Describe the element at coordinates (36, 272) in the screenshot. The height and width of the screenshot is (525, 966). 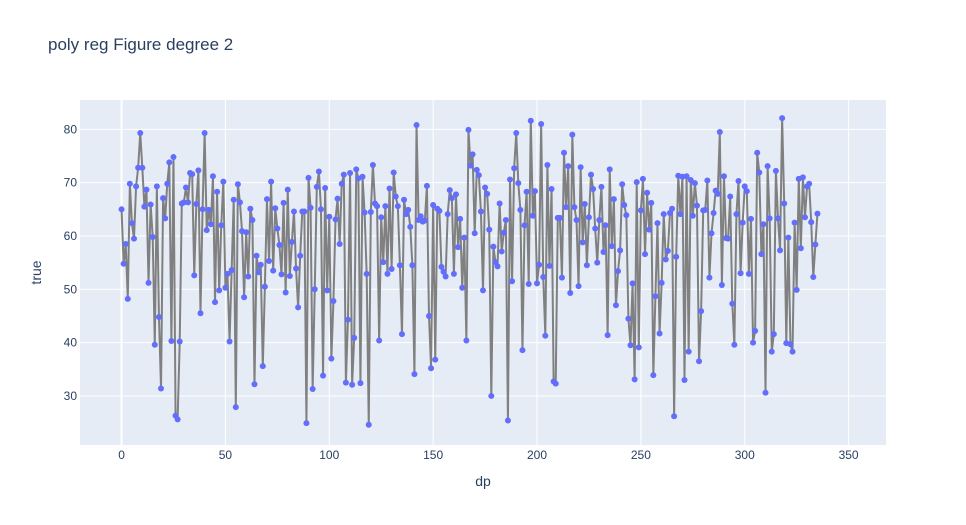
I see `y-axis-label: true` at that location.